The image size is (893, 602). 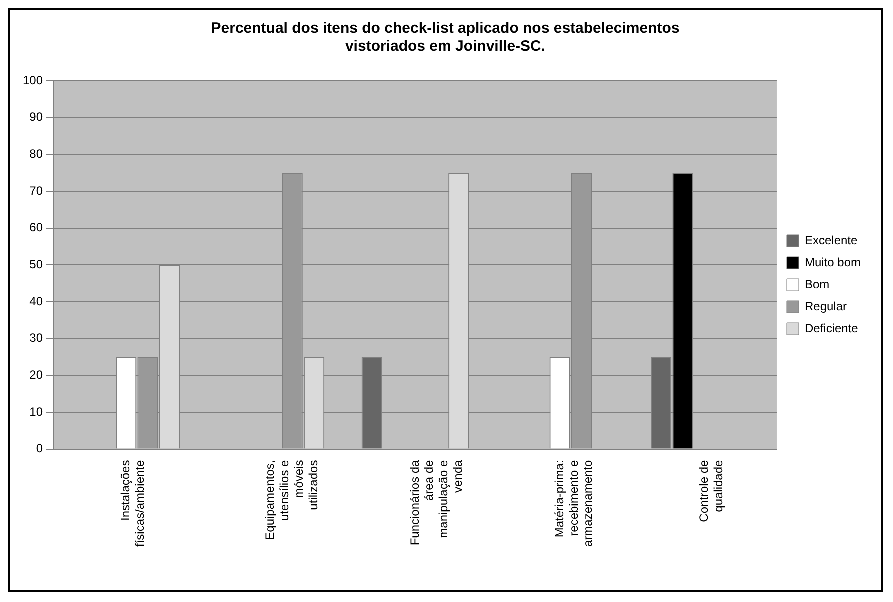 What do you see at coordinates (37, 411) in the screenshot?
I see `y-tick-label: 10` at bounding box center [37, 411].